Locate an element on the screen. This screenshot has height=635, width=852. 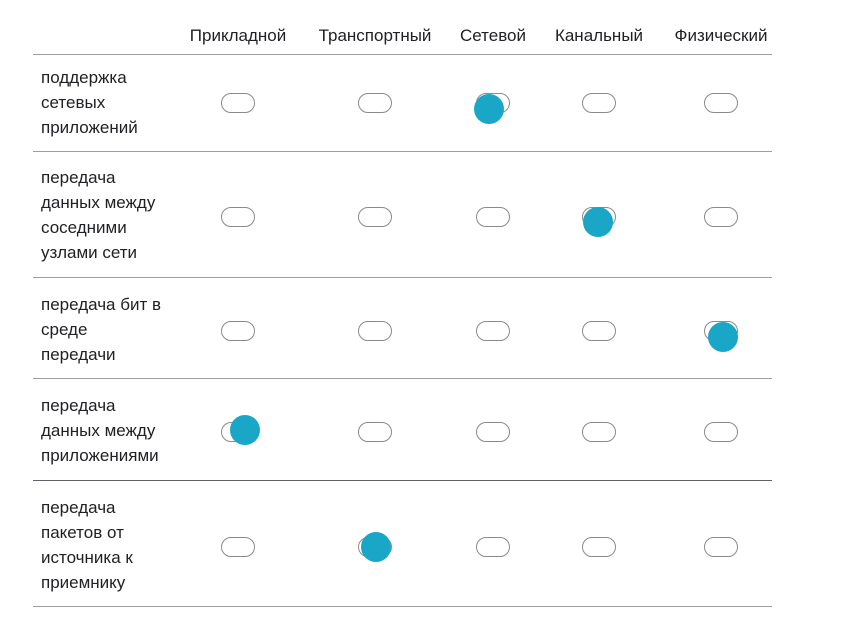
row-label-line: сетевых is located at coordinates (73, 102).